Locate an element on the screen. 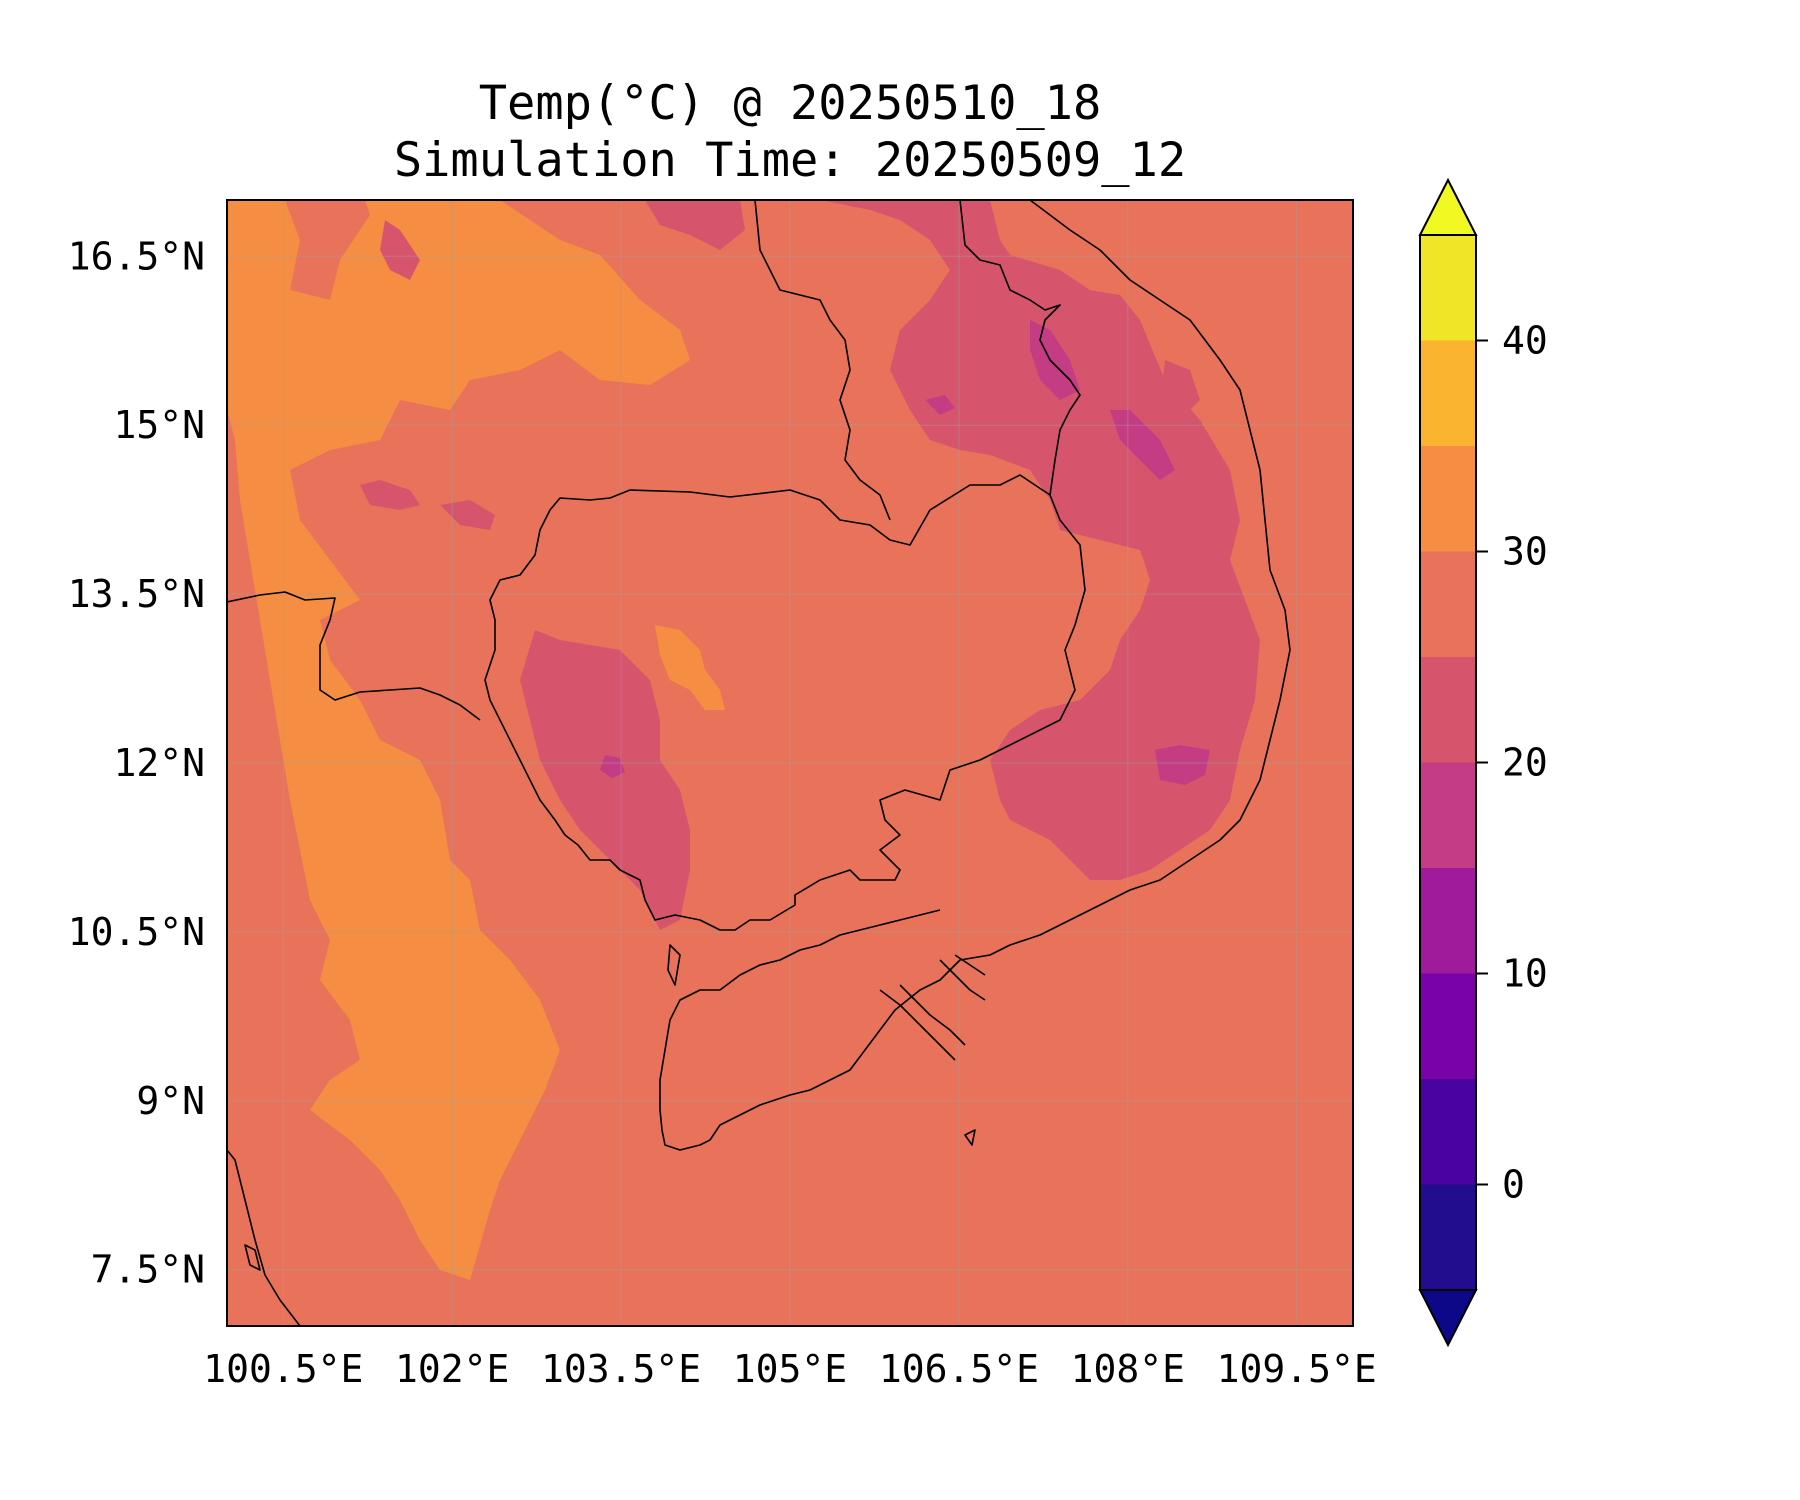 This screenshot has height=1500, width=1800. lat-tick-label: 10.5°N is located at coordinates (136, 932).